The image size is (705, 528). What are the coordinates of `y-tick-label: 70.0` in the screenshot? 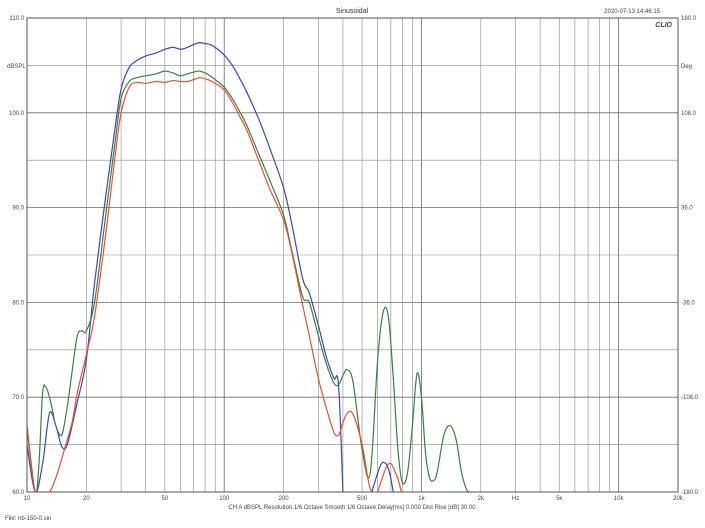 It's located at (18, 398).